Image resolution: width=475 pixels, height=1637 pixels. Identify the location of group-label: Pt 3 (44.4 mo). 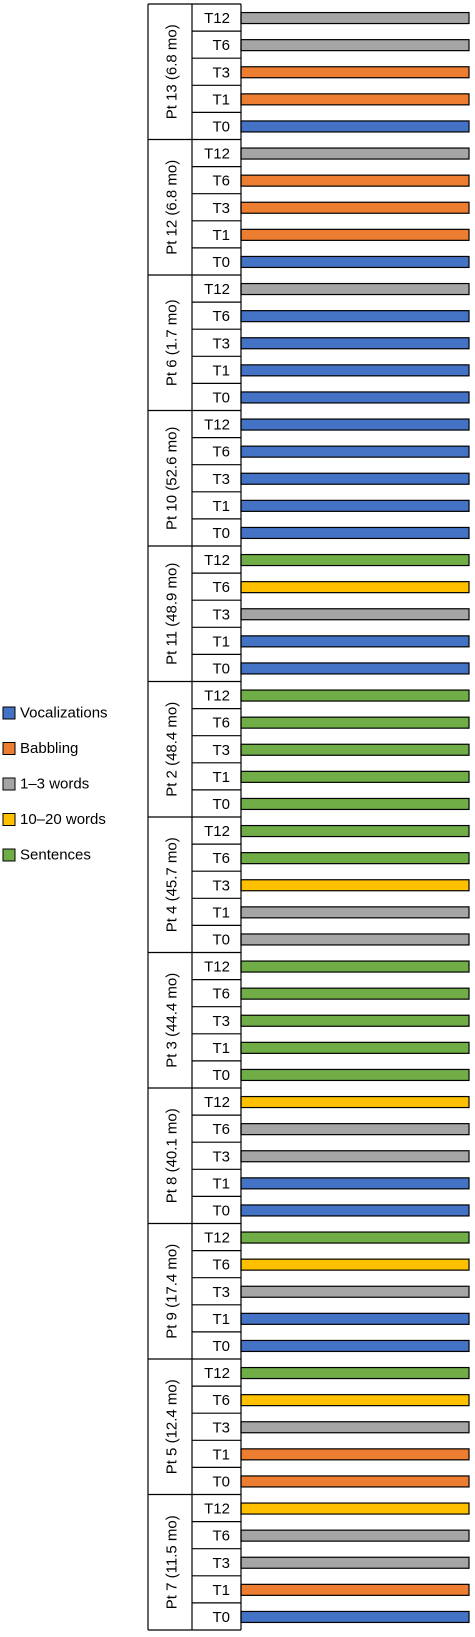
(172, 1020).